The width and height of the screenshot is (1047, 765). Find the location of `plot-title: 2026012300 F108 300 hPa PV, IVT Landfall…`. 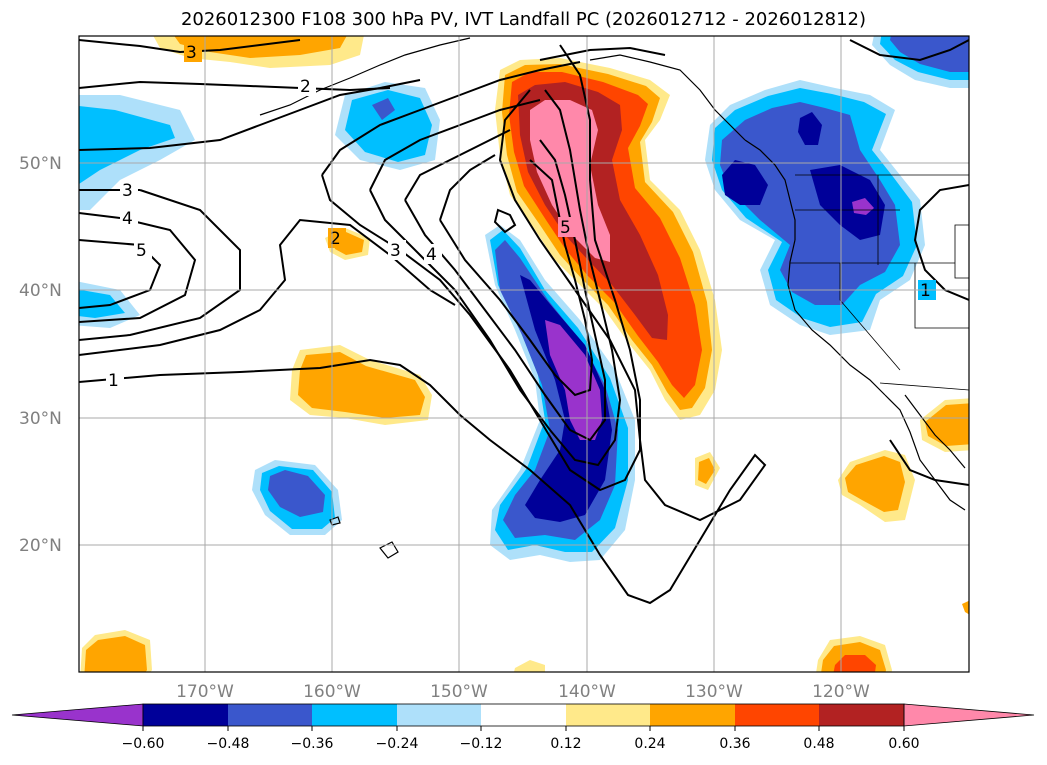

plot-title: 2026012300 F108 300 hPa PV, IVT Landfall… is located at coordinates (523, 19).